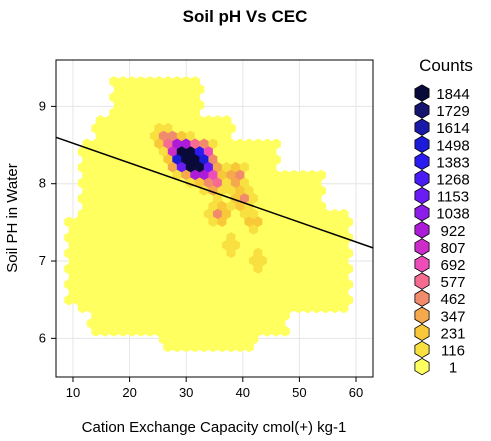 The image size is (491, 441). I want to click on x-tick-label: 40, so click(243, 392).